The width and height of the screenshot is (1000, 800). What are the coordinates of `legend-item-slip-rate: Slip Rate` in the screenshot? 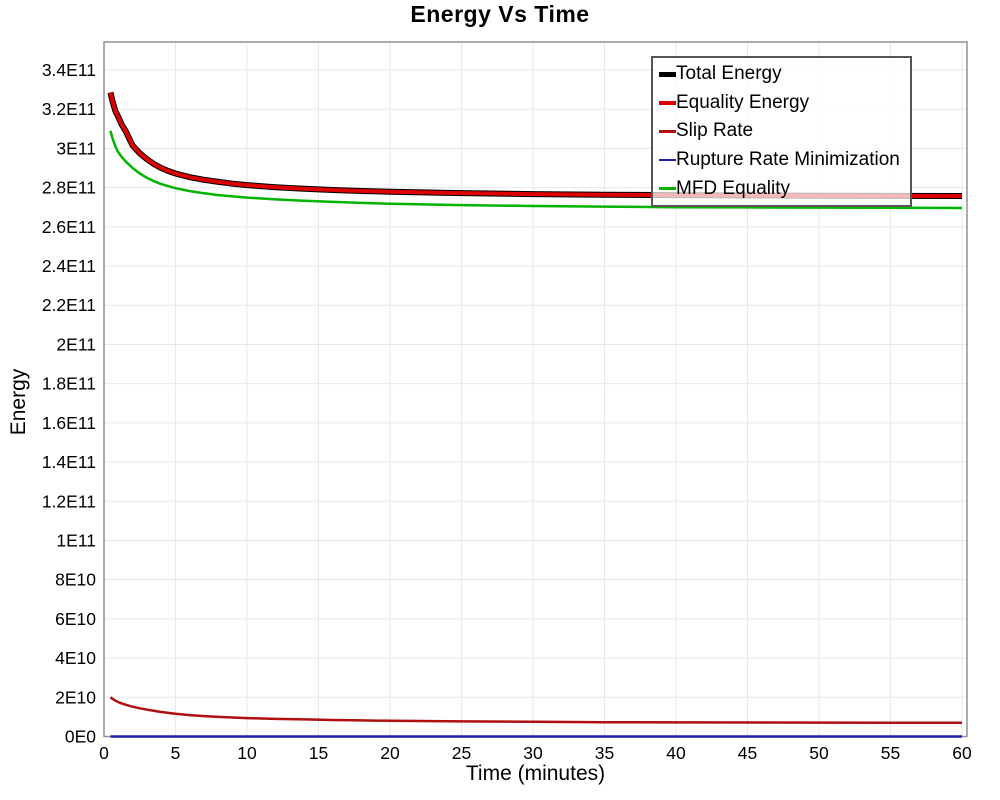 It's located at (779, 131).